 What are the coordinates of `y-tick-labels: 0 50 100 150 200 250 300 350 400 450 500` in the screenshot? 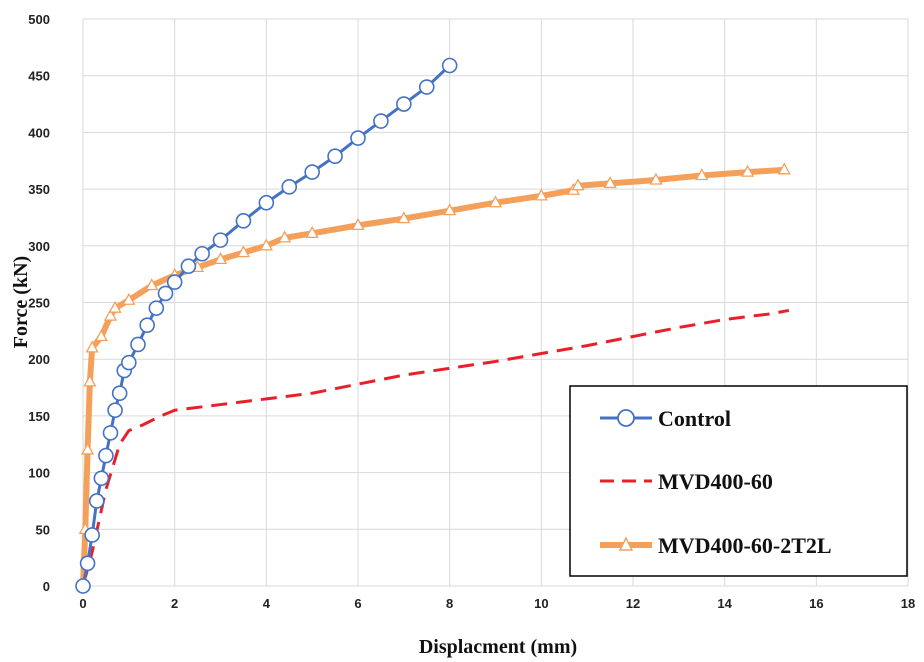 It's located at (39, 303).